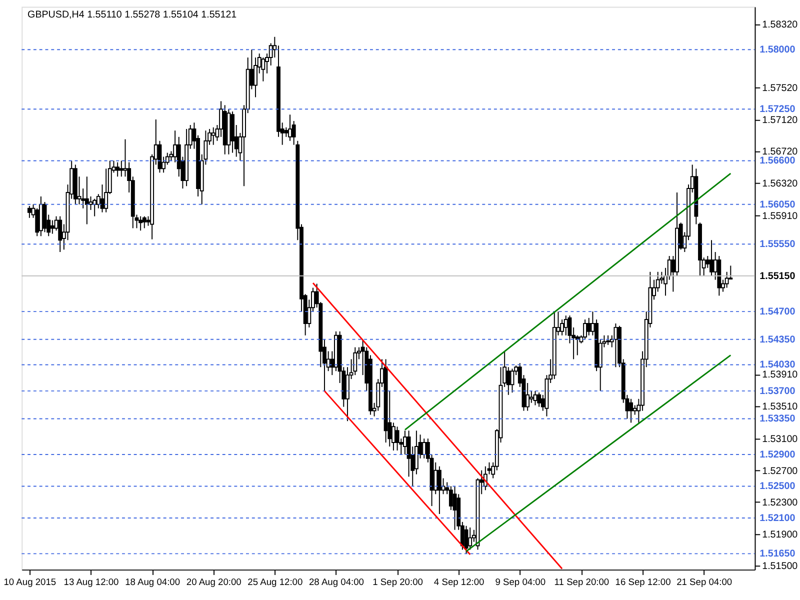 Image resolution: width=800 pixels, height=600 pixels. I want to click on ref-line-label: 1.54350, so click(778, 340).